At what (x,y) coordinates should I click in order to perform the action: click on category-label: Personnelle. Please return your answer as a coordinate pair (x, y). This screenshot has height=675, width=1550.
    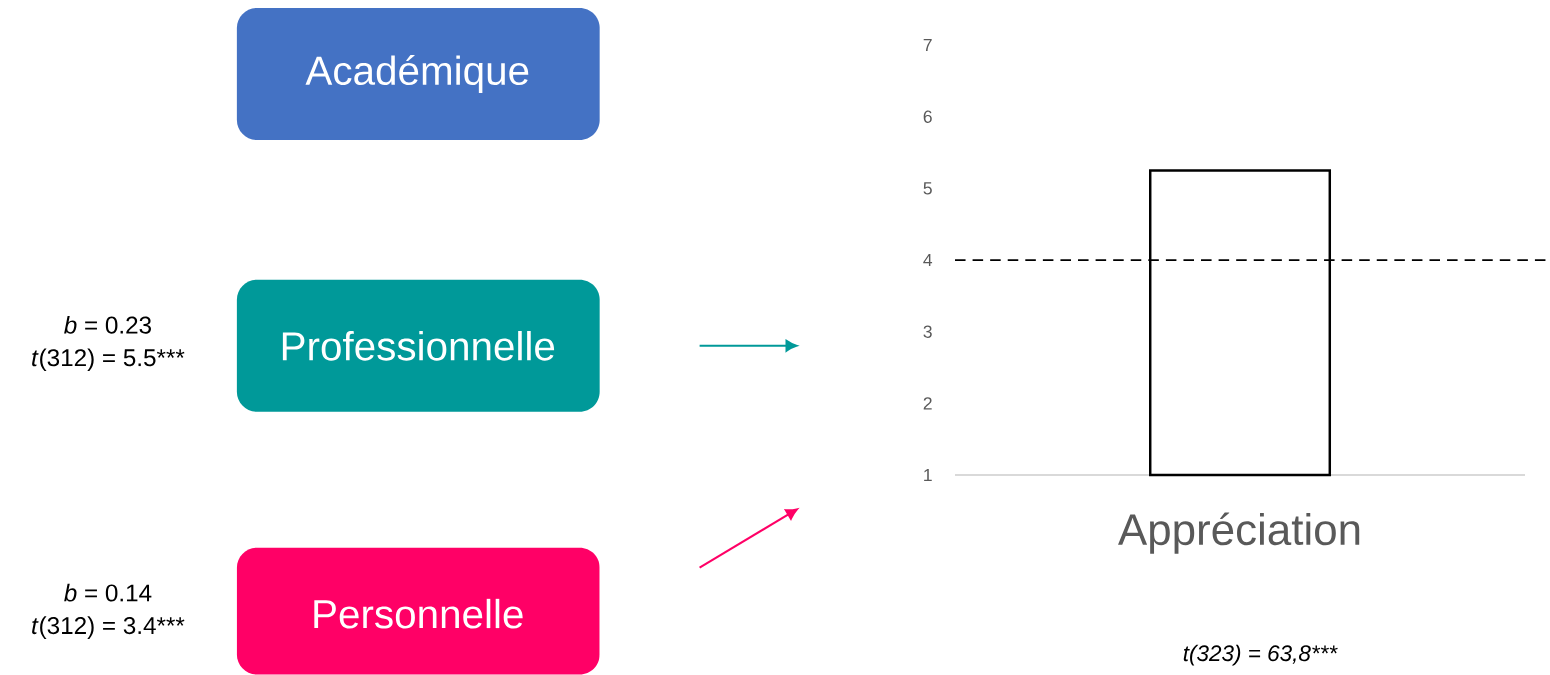
    Looking at the image, I should click on (418, 613).